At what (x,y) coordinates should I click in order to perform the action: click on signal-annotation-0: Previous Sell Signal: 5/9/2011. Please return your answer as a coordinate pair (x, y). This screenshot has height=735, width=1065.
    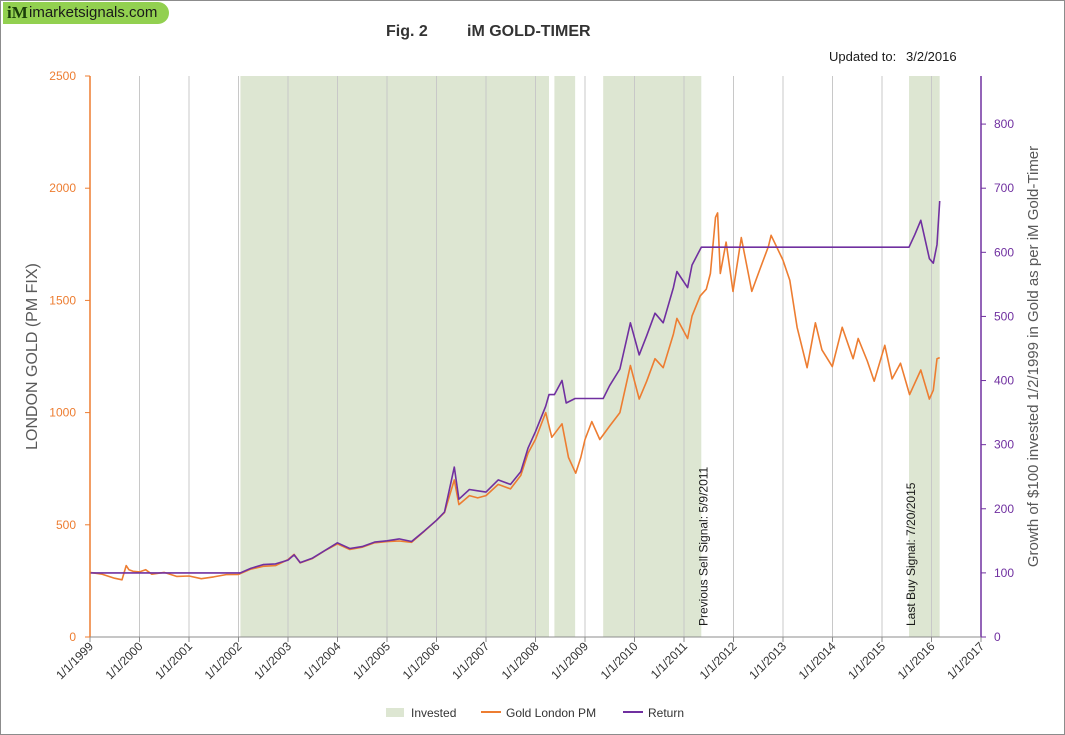
    Looking at the image, I should click on (703, 546).